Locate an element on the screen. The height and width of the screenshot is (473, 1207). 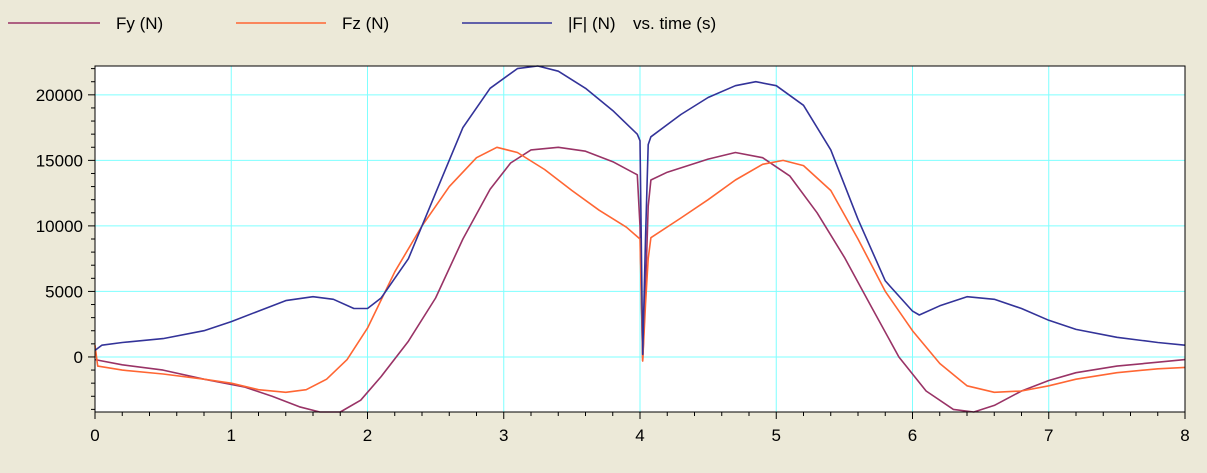
legend-label-fmag: |F| (N) is located at coordinates (592, 23).